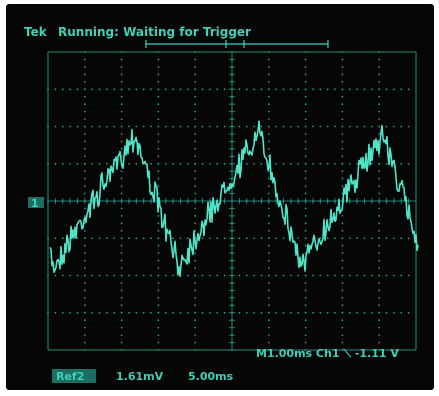  Describe the element at coordinates (140, 376) in the screenshot. I see `ref-volts-readout: 1.61mV` at that location.